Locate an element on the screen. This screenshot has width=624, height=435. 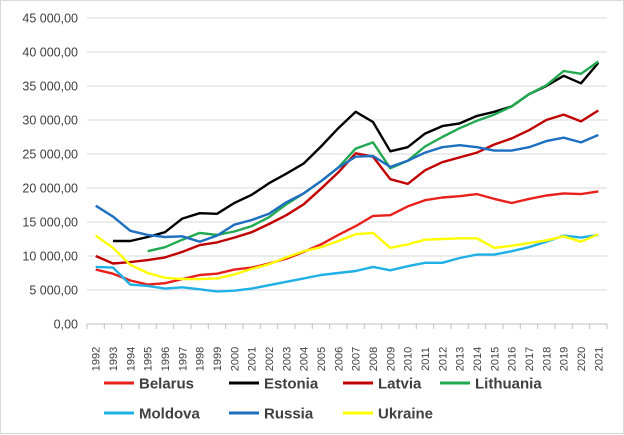
x-tick-label: 2010 is located at coordinates (409, 359).